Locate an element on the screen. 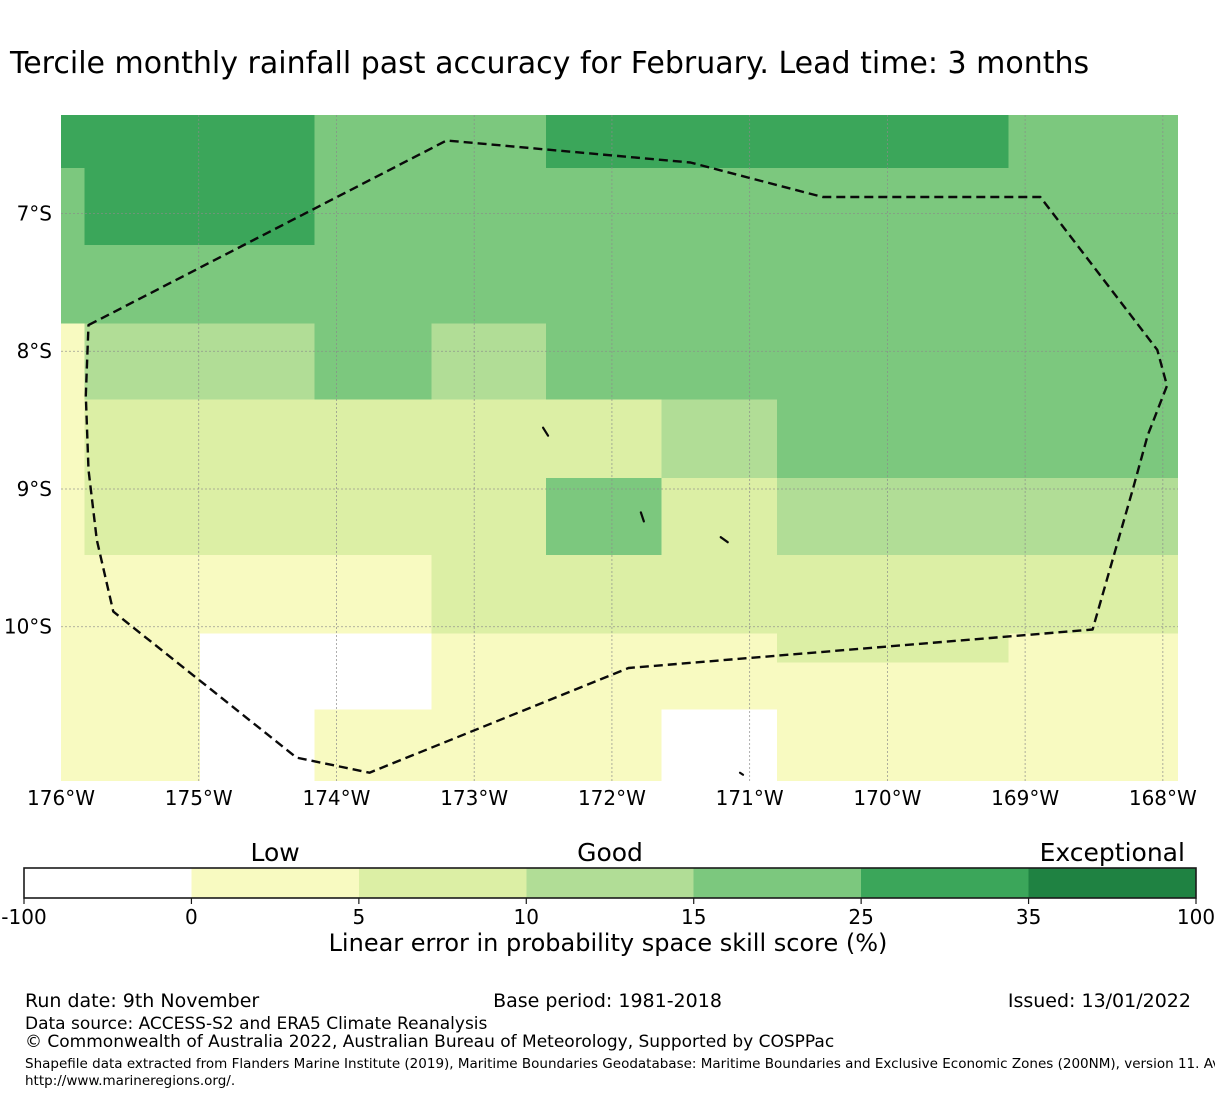 This screenshot has width=1215, height=1095. lon-tick-label: 171°W is located at coordinates (750, 798).